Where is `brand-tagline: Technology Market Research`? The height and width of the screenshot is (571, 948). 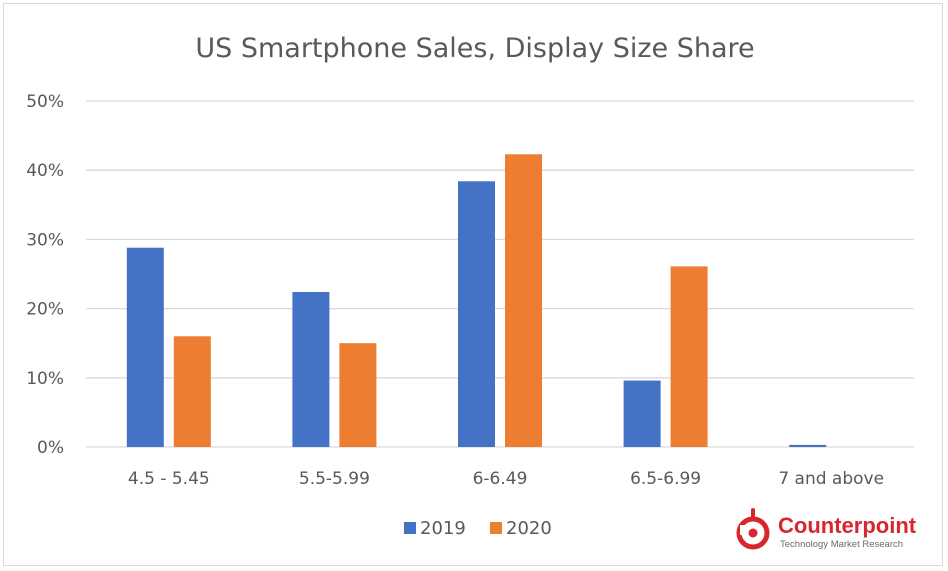
brand-tagline: Technology Market Research is located at coordinates (841, 544).